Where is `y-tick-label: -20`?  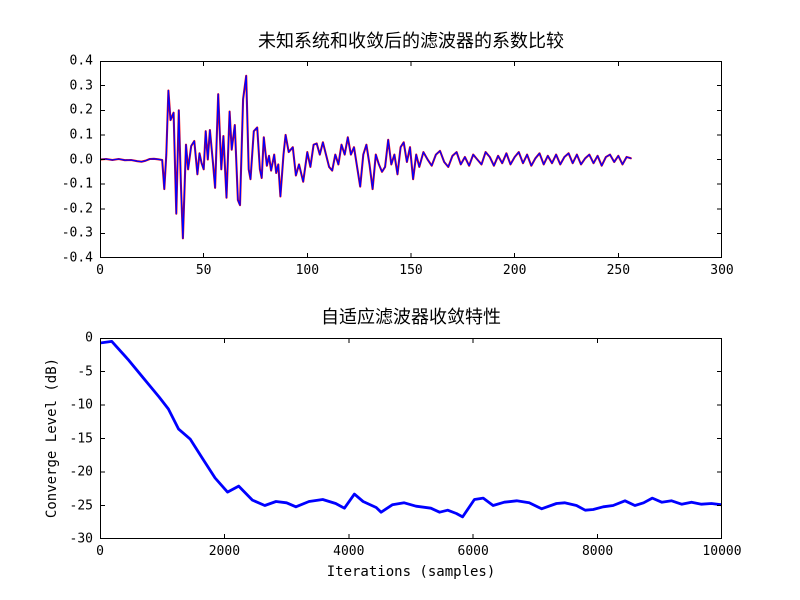
y-tick-label: -20 is located at coordinates (81, 472).